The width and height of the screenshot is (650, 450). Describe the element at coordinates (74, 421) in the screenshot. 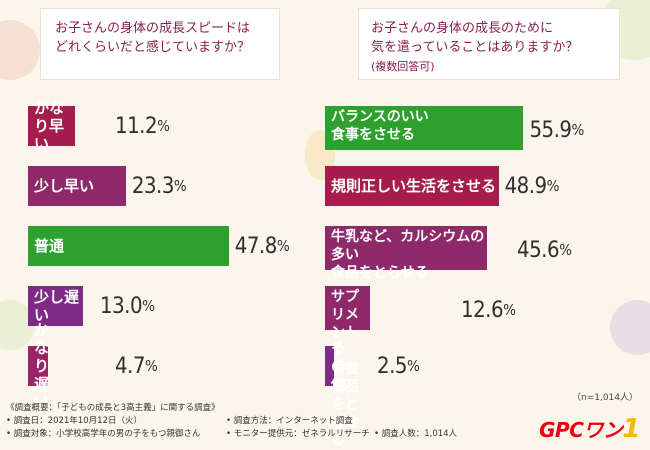

I see `footer-date: • 調査日：2021年10月12日（火）` at that location.